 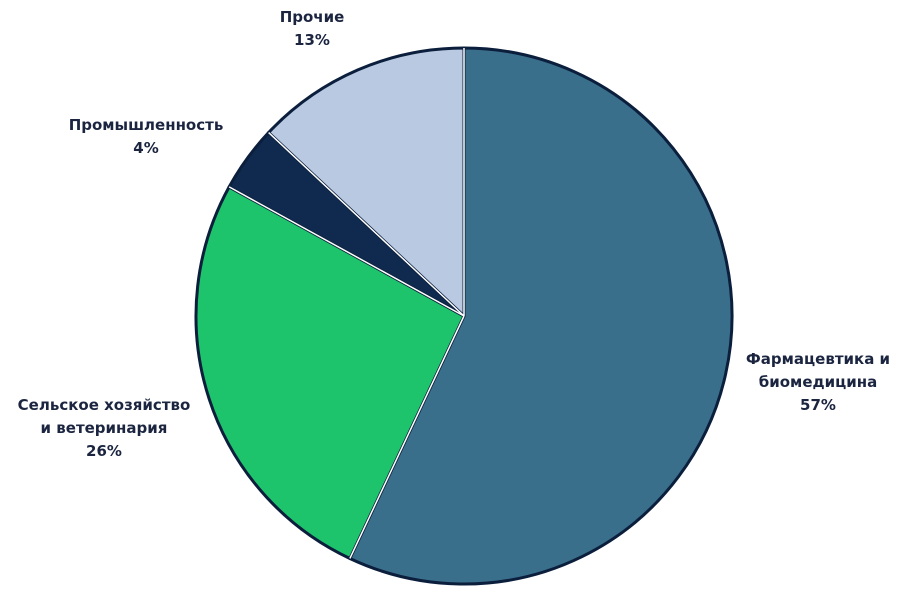 I want to click on slice-label-agriculture: Сельское хозяйство и ветеринария 26%, so click(x=104, y=428).